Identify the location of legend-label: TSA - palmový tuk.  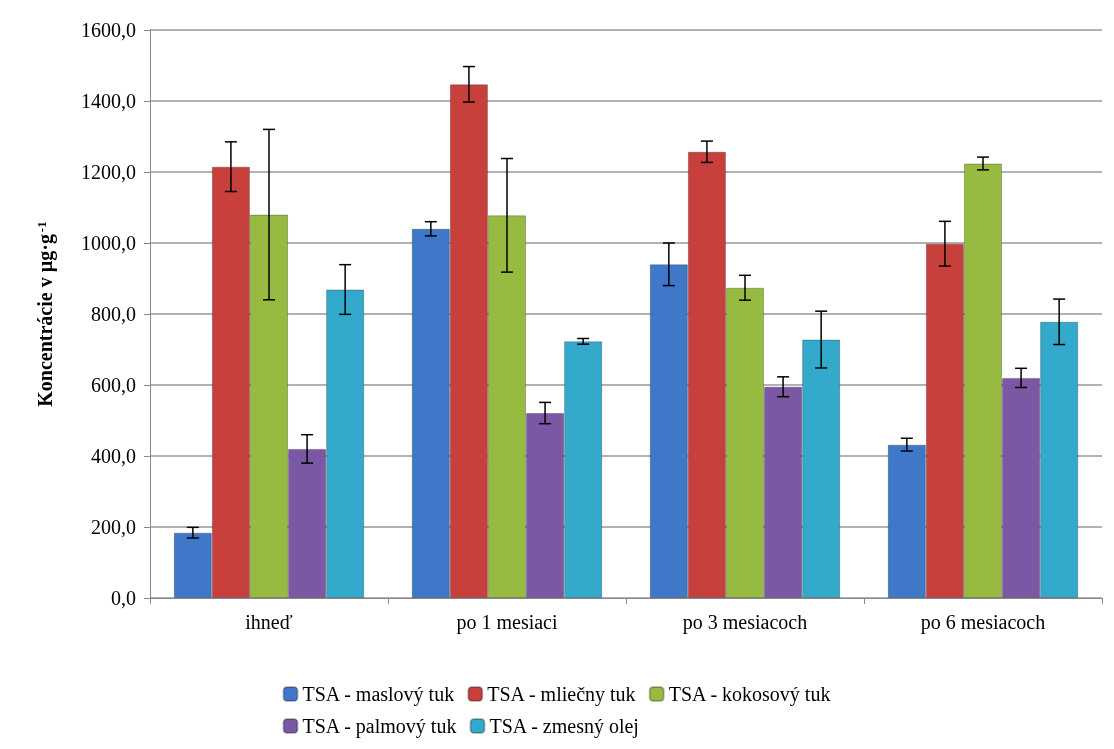
(379, 726).